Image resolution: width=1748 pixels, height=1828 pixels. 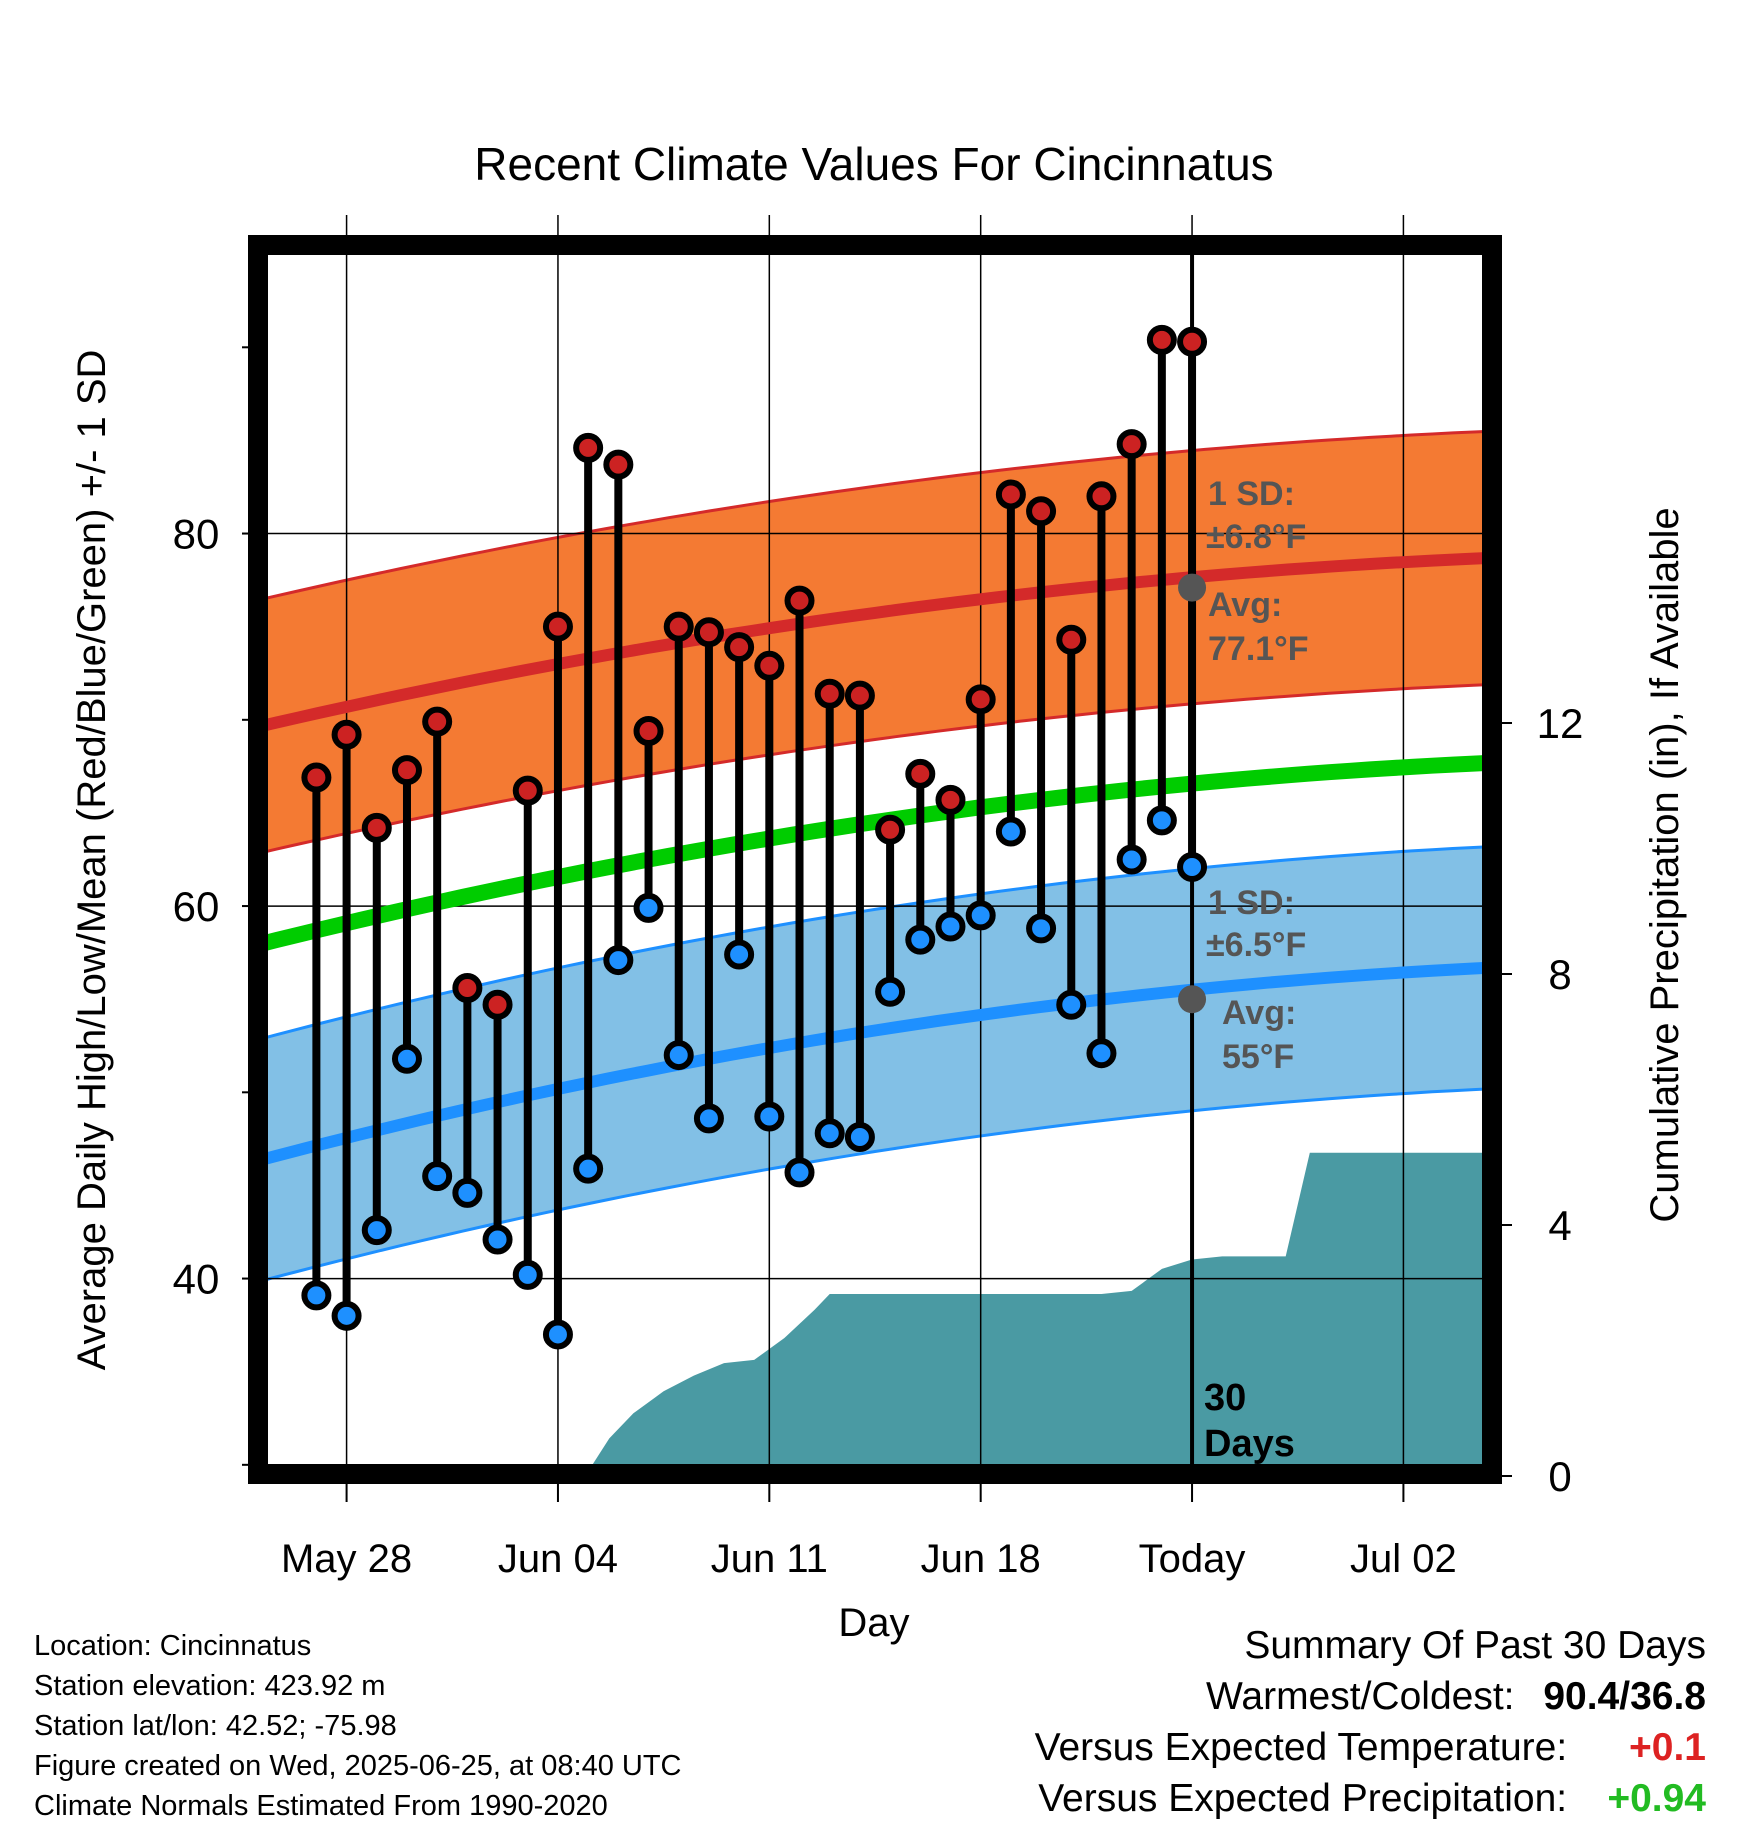 I want to click on latlon-text: Station lat/lon: 42.52; -75.98, so click(x=215, y=1726).